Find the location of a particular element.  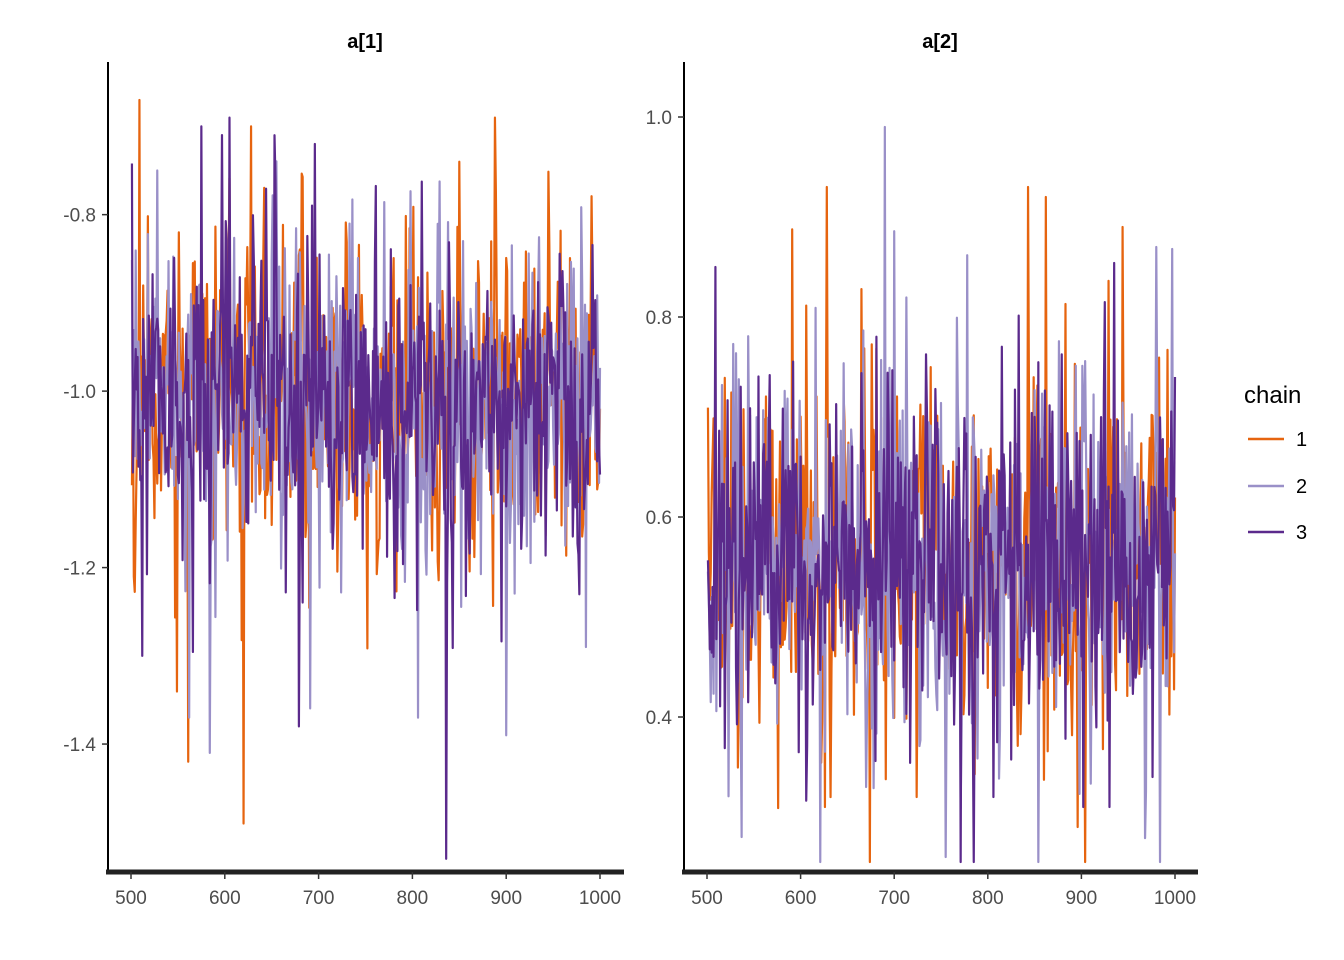

y-tick-label: -0.8 is located at coordinates (79, 216).